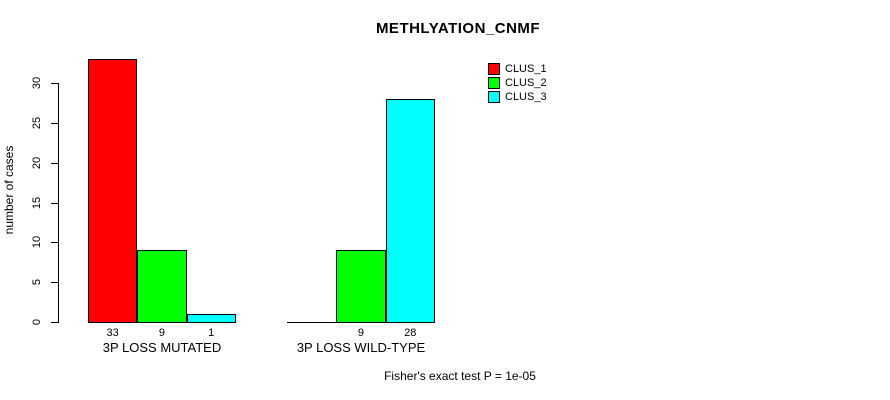 Image resolution: width=890 pixels, height=400 pixels. I want to click on legend: CLUS_1 CLUS_2 CLUS_3, so click(517, 83).